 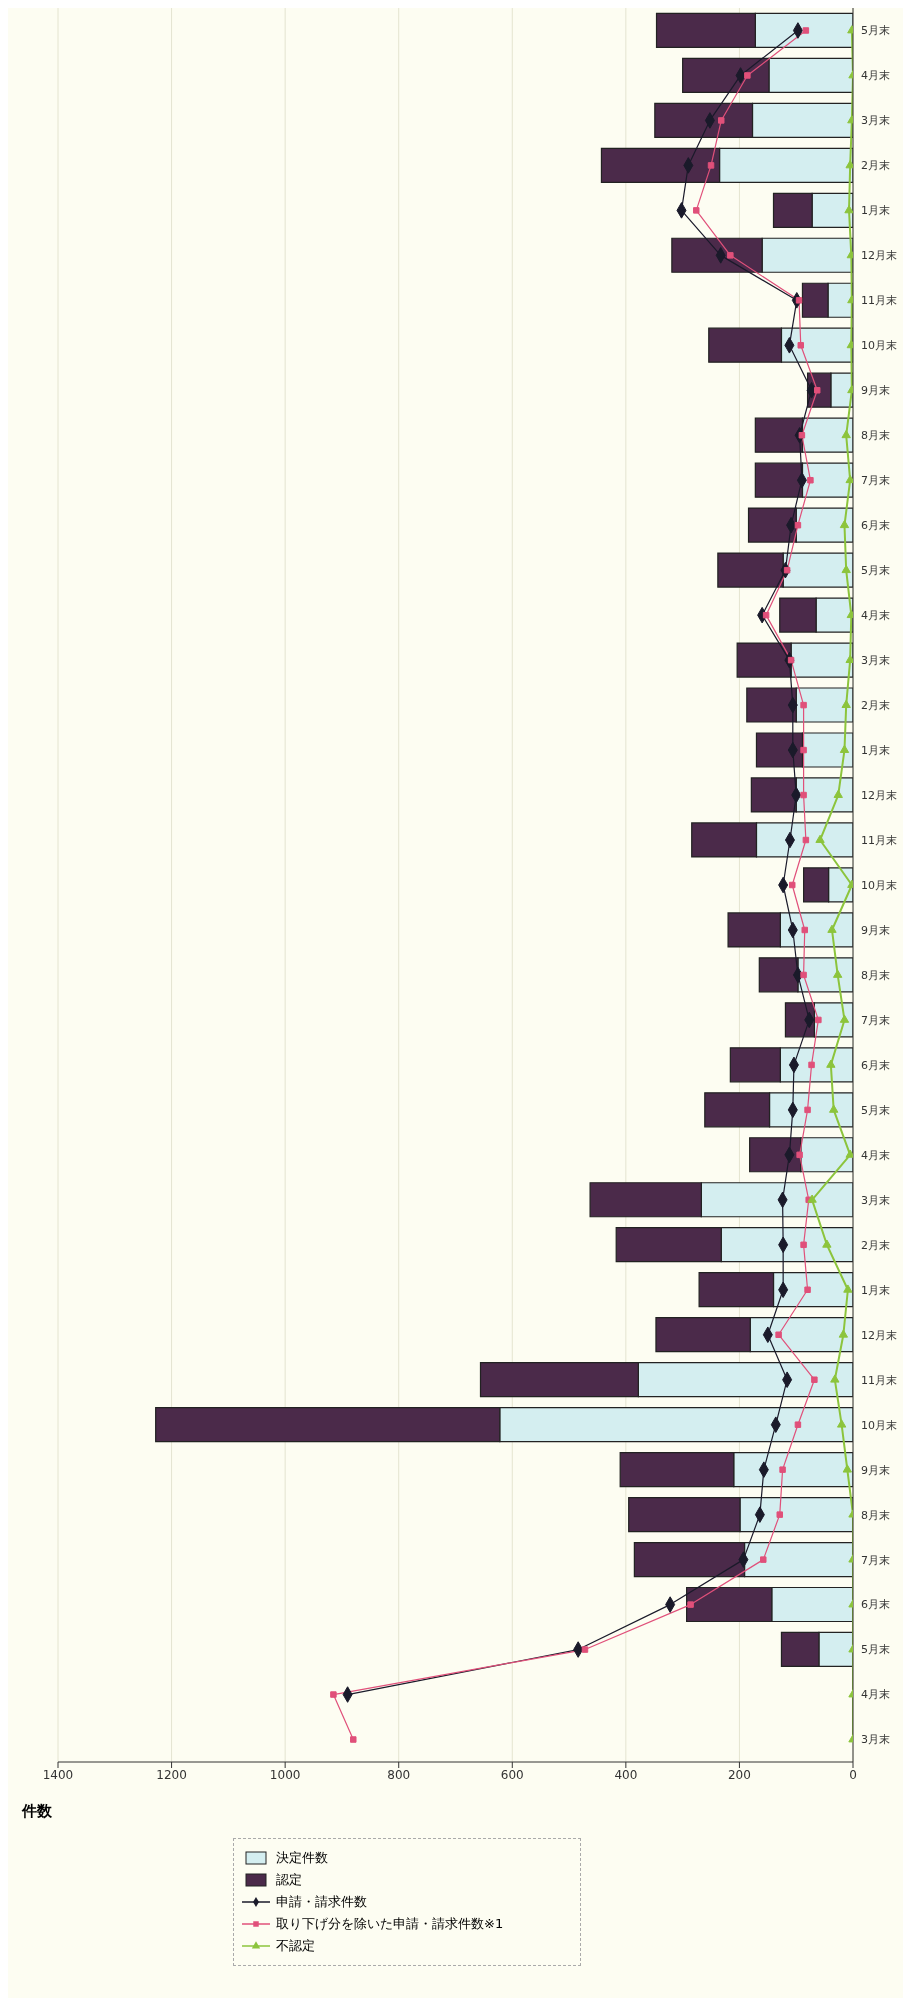 What do you see at coordinates (512, 1774) in the screenshot?
I see `x-tick-label: 600` at bounding box center [512, 1774].